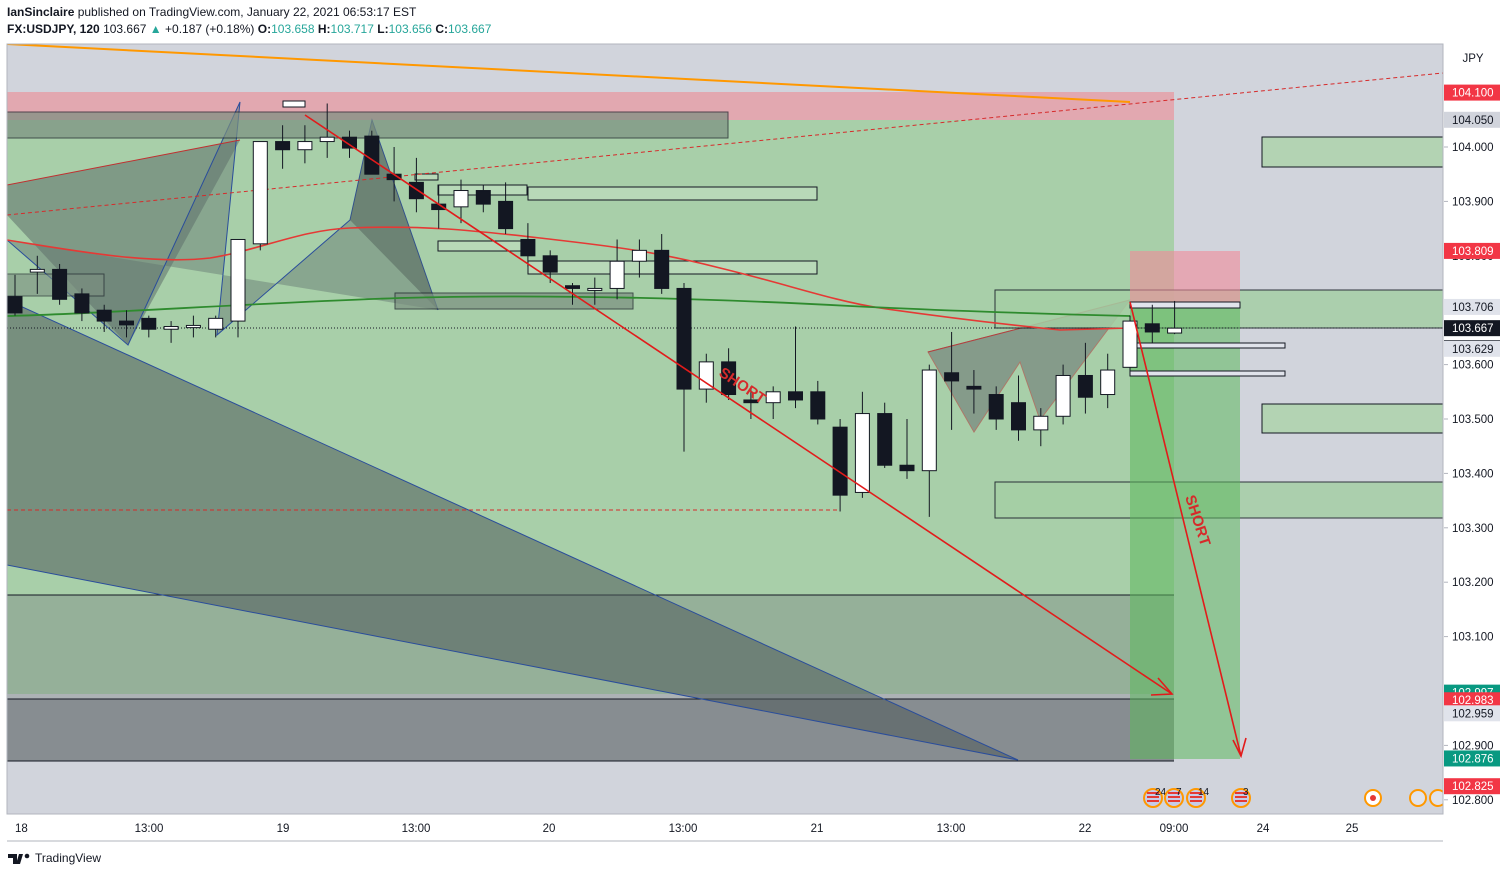 This screenshot has height=879, width=1510. Describe the element at coordinates (549, 829) in the screenshot. I see `x-tick-label: 20` at that location.